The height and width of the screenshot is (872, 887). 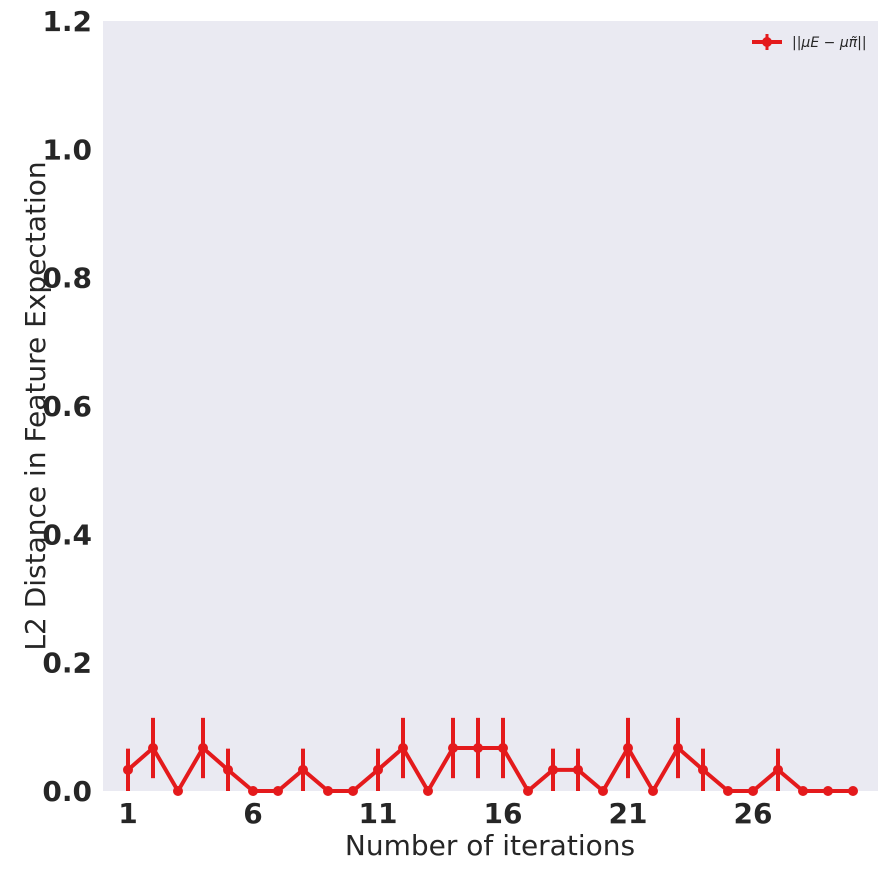 What do you see at coordinates (628, 813) in the screenshot?
I see `x-tick-label: 21` at bounding box center [628, 813].